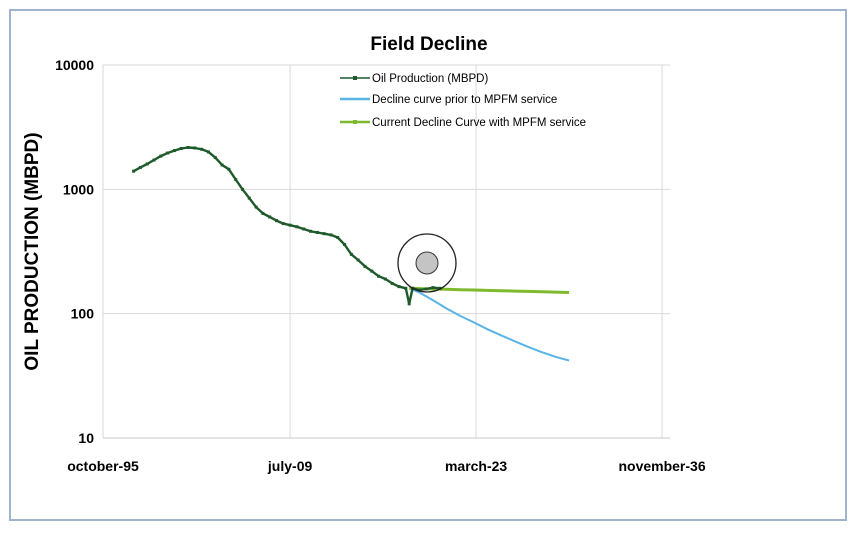 The width and height of the screenshot is (858, 533). What do you see at coordinates (476, 466) in the screenshot?
I see `x-tick-label: march-23` at bounding box center [476, 466].